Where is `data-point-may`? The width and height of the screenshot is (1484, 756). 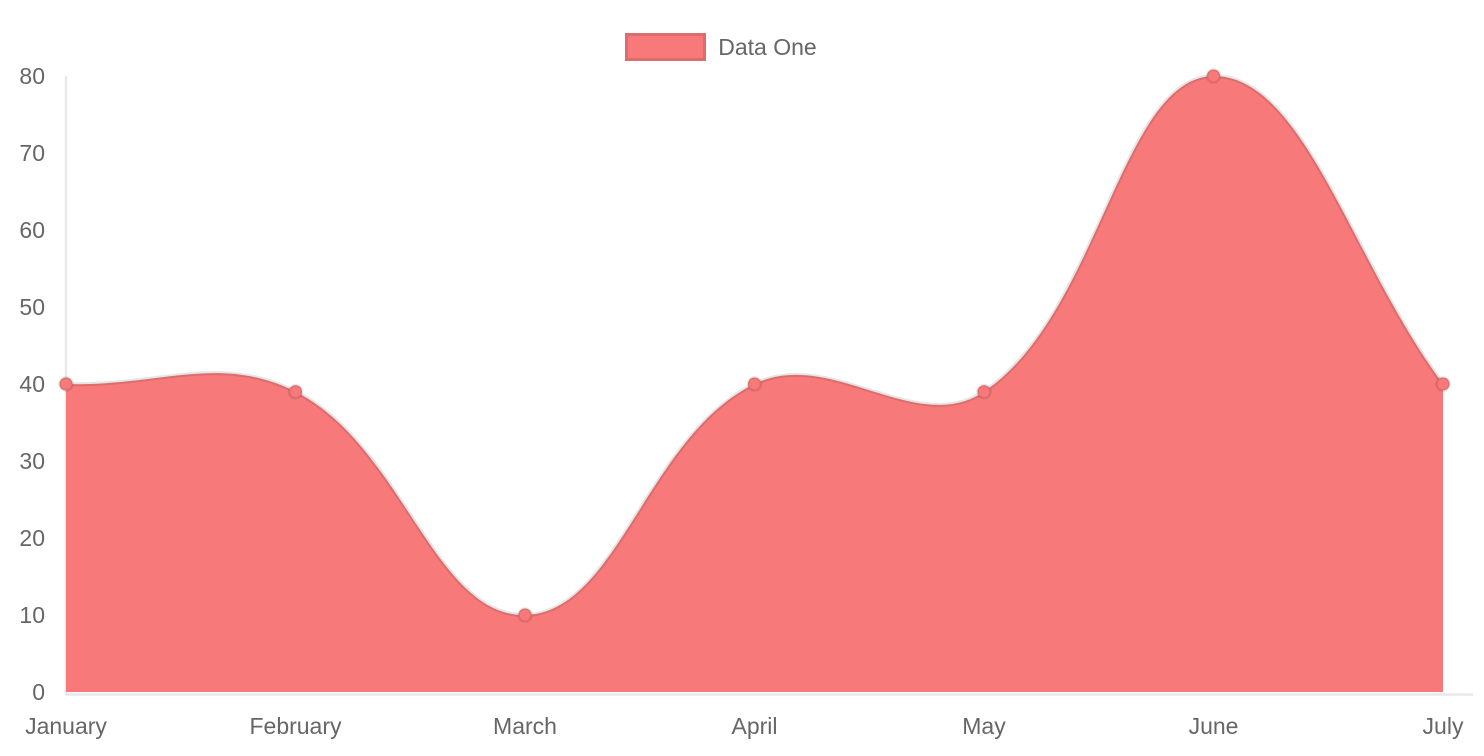
data-point-may is located at coordinates (984, 391).